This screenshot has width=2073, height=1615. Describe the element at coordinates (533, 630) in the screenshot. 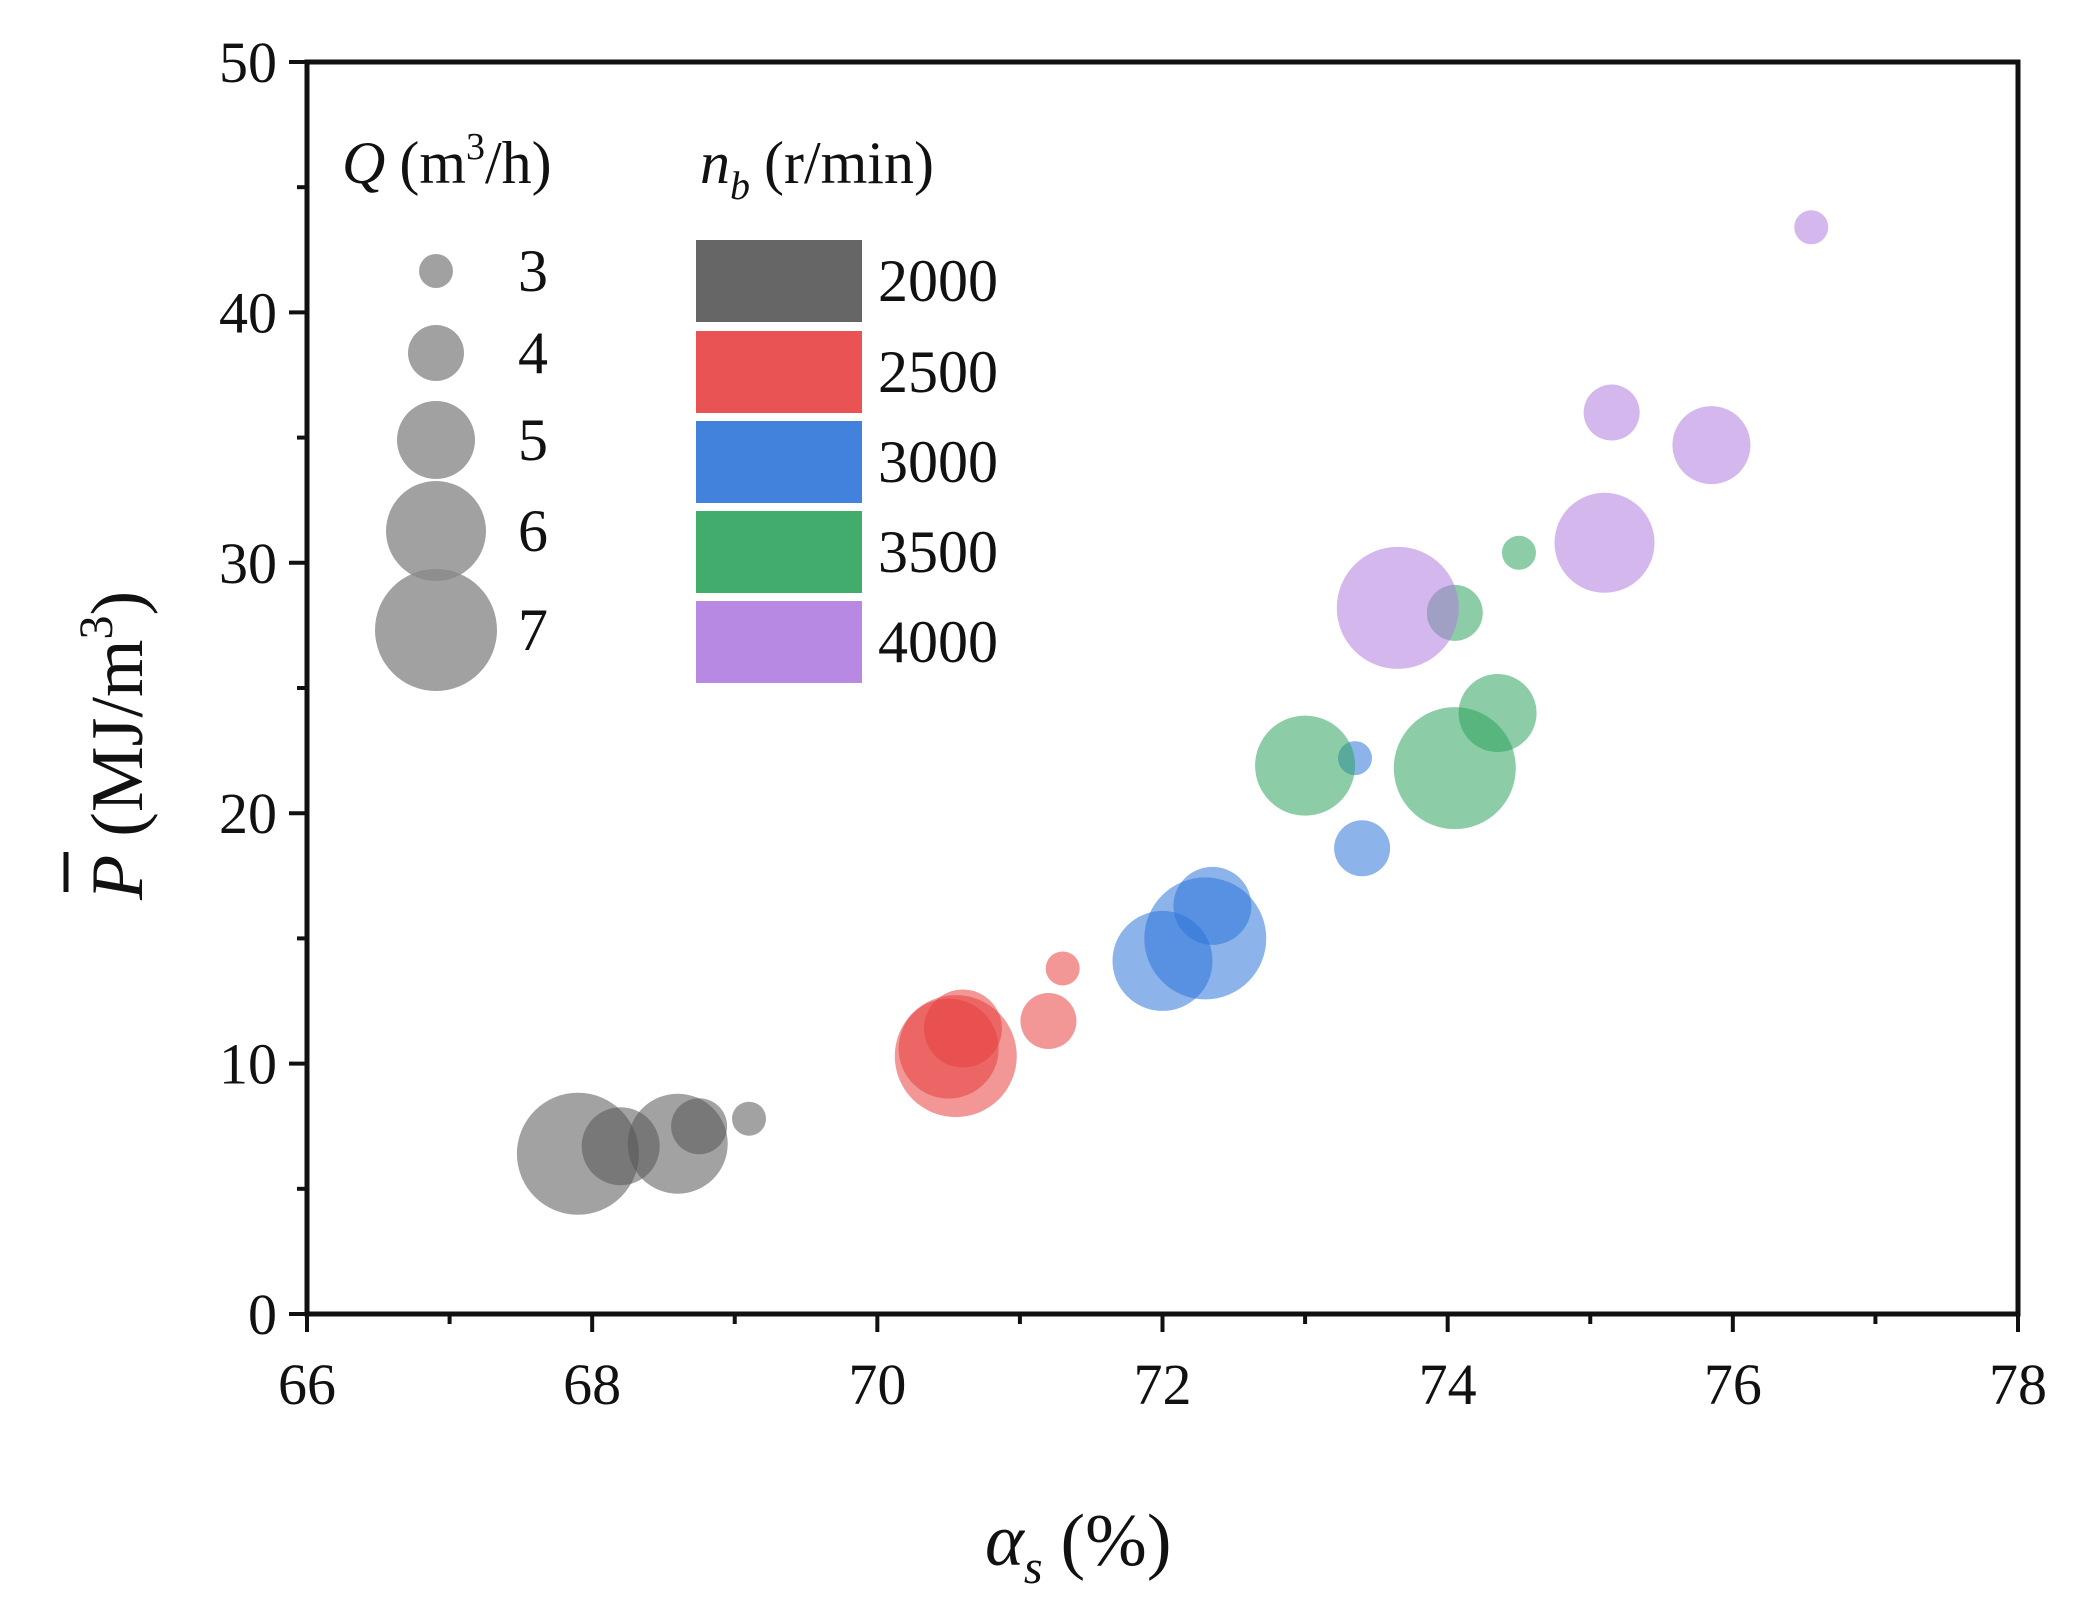

I see `size-legend-label: 7` at that location.